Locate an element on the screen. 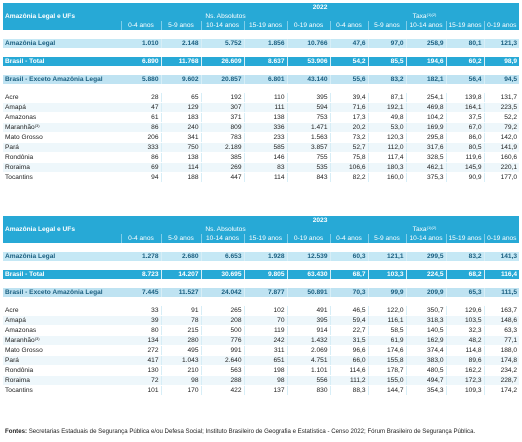 This screenshot has width=522, height=442. row-label-text: Brasil - Exceto Amazônia Legal is located at coordinates (54, 79).